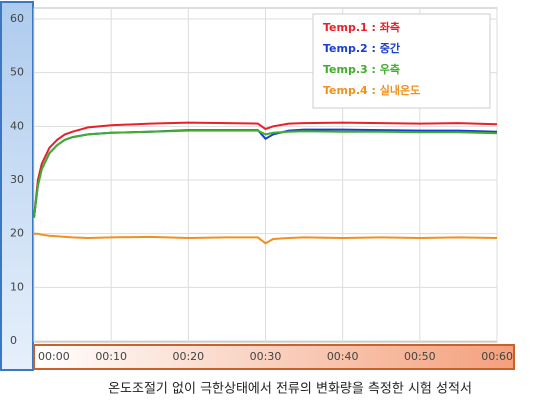 This screenshot has height=409, width=546. I want to click on caption: 온도조절기 없이 극한상태에서 전류의 변화량을 측정한 시험 성적서, so click(290, 389).